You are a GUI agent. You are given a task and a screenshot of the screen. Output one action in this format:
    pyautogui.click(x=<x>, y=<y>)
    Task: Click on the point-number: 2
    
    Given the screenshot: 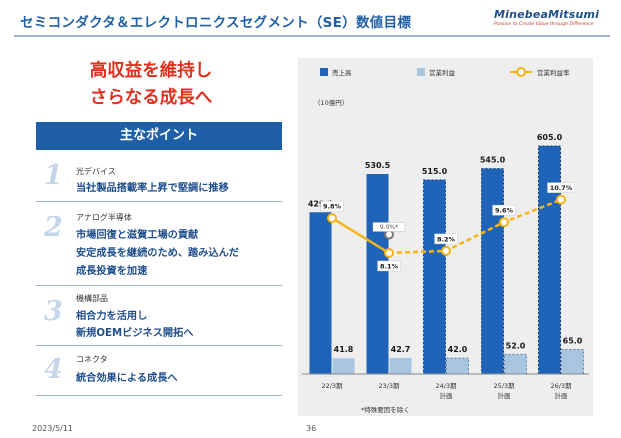 What is the action you would take?
    pyautogui.click(x=53, y=227)
    